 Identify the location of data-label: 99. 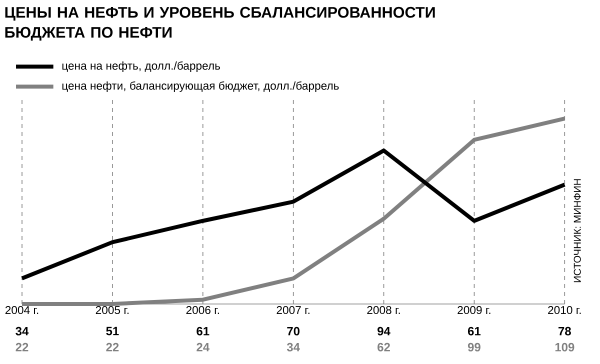
(474, 347).